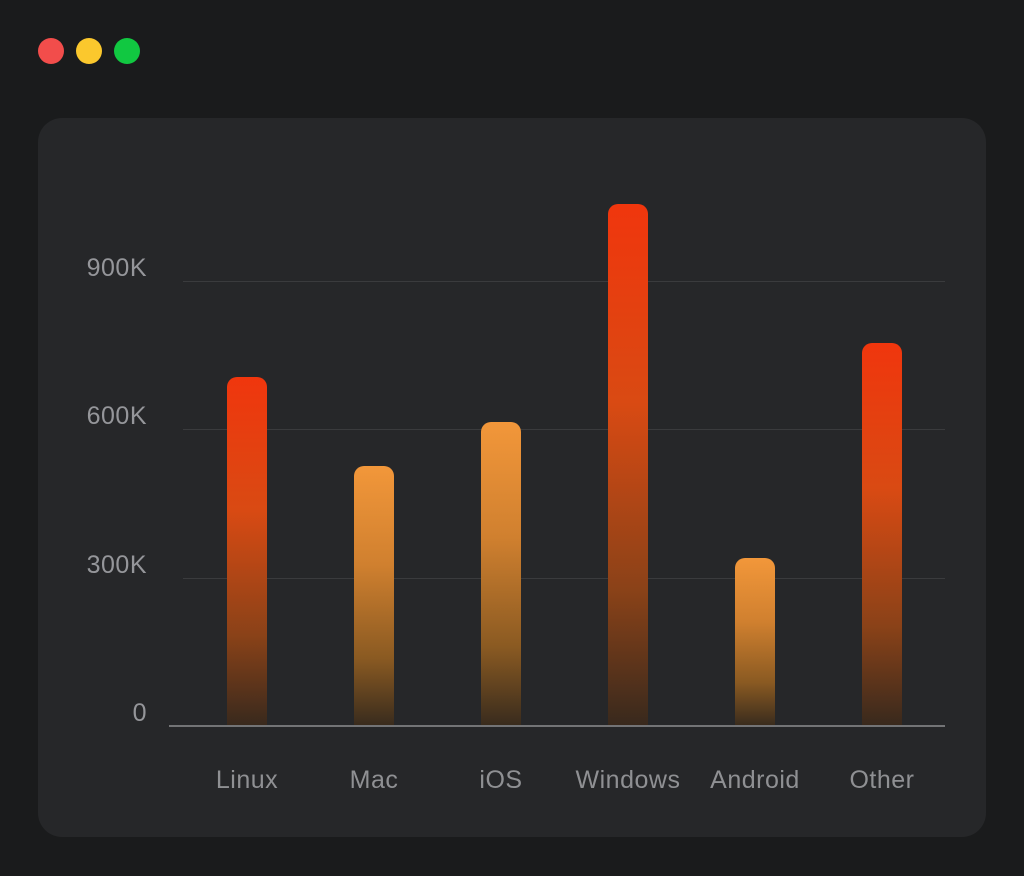 The image size is (1024, 876). Describe the element at coordinates (247, 551) in the screenshot. I see `bar-linux` at that location.